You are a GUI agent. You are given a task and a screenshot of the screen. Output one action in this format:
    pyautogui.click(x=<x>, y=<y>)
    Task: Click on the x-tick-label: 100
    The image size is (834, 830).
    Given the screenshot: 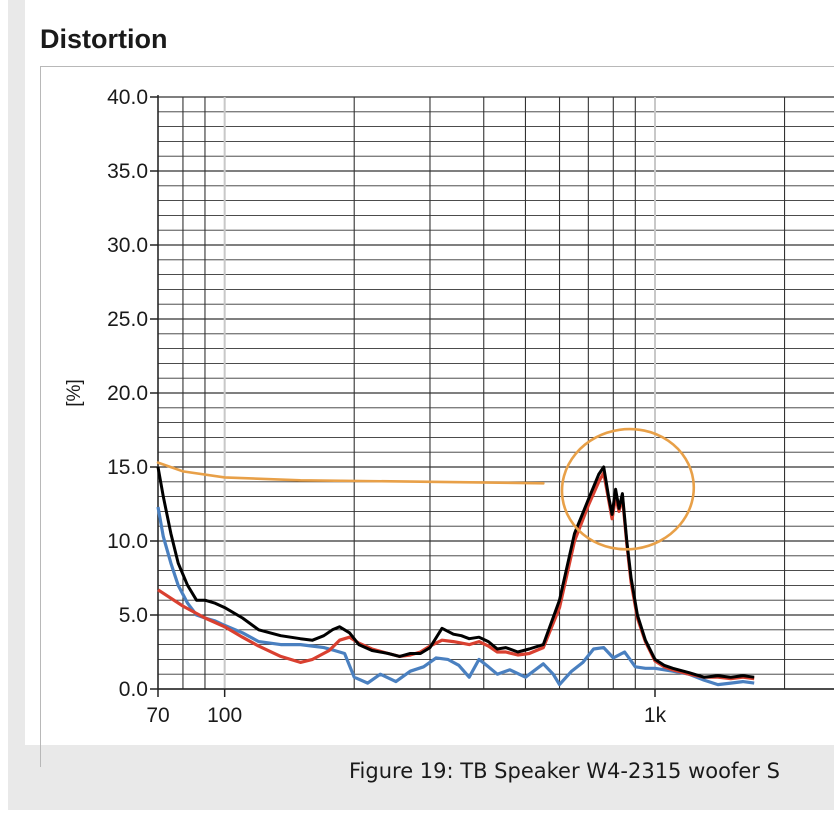 What is the action you would take?
    pyautogui.click(x=224, y=715)
    